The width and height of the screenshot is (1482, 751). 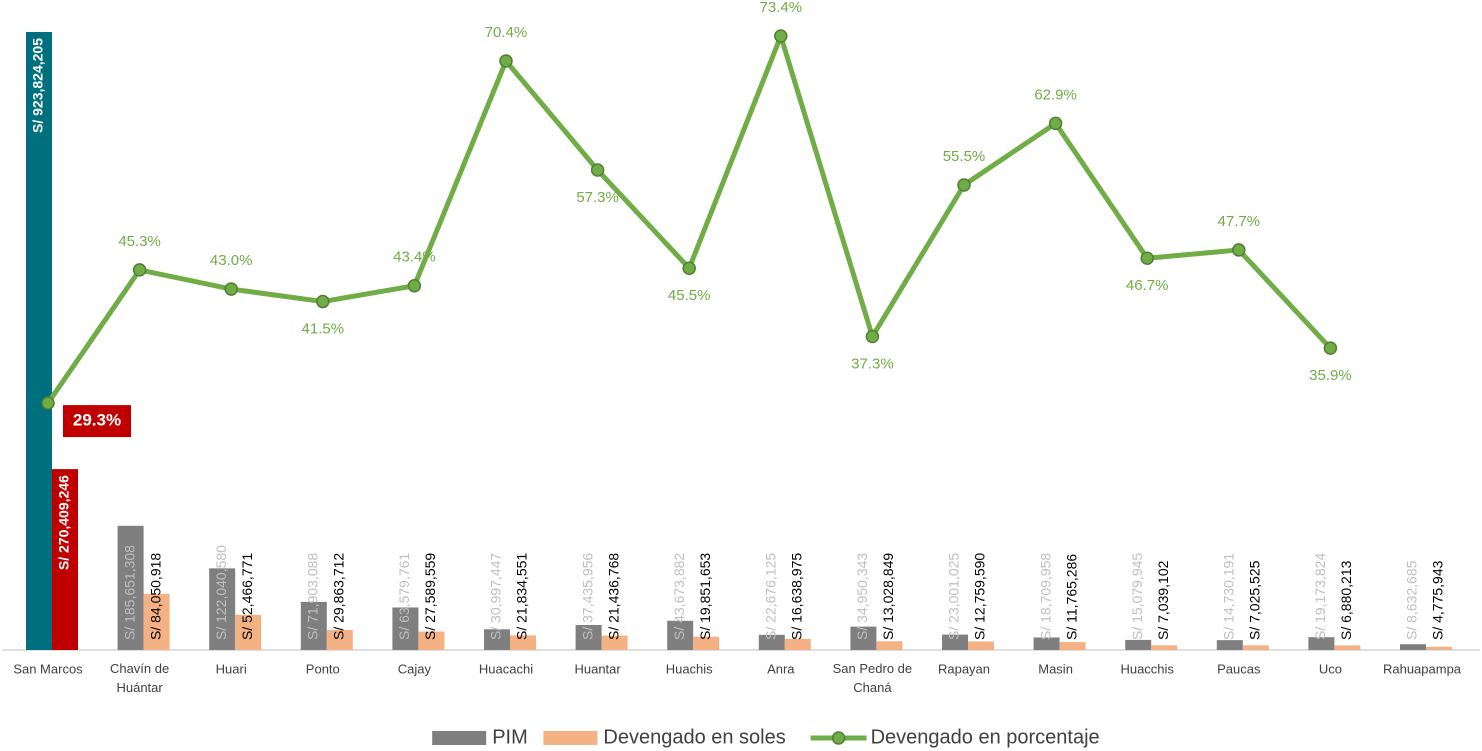 I want to click on line-value-label: 57.3%, so click(x=597, y=197).